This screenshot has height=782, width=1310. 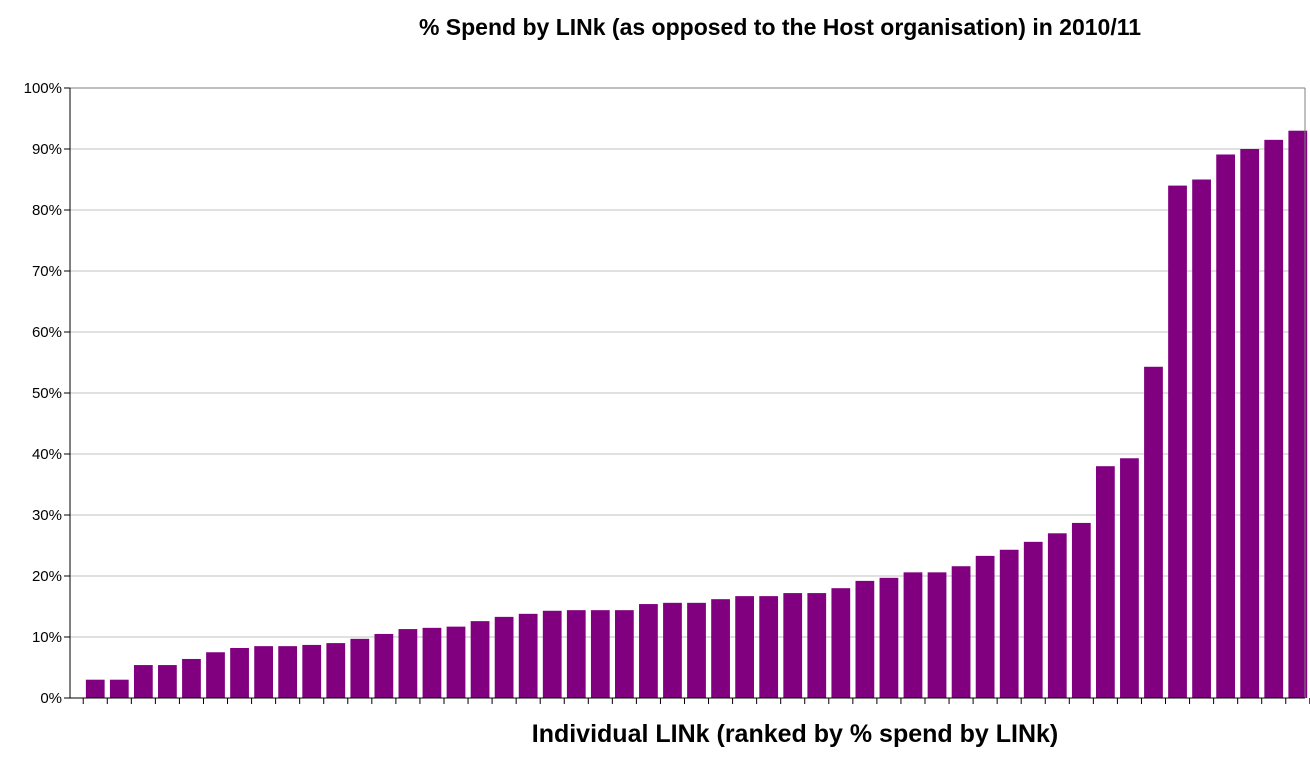 What do you see at coordinates (47, 393) in the screenshot?
I see `y-tick-label: 50%` at bounding box center [47, 393].